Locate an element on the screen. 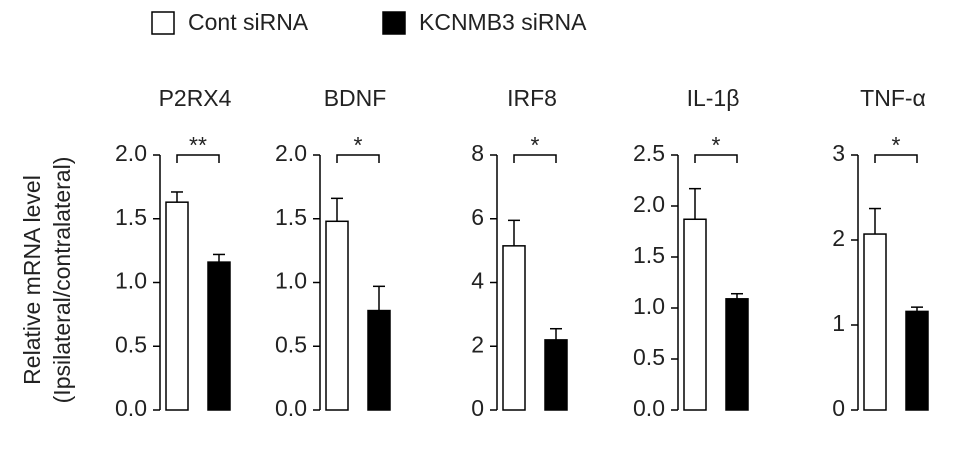 The image size is (969, 451). y-tick-label: 3 is located at coordinates (838, 153).